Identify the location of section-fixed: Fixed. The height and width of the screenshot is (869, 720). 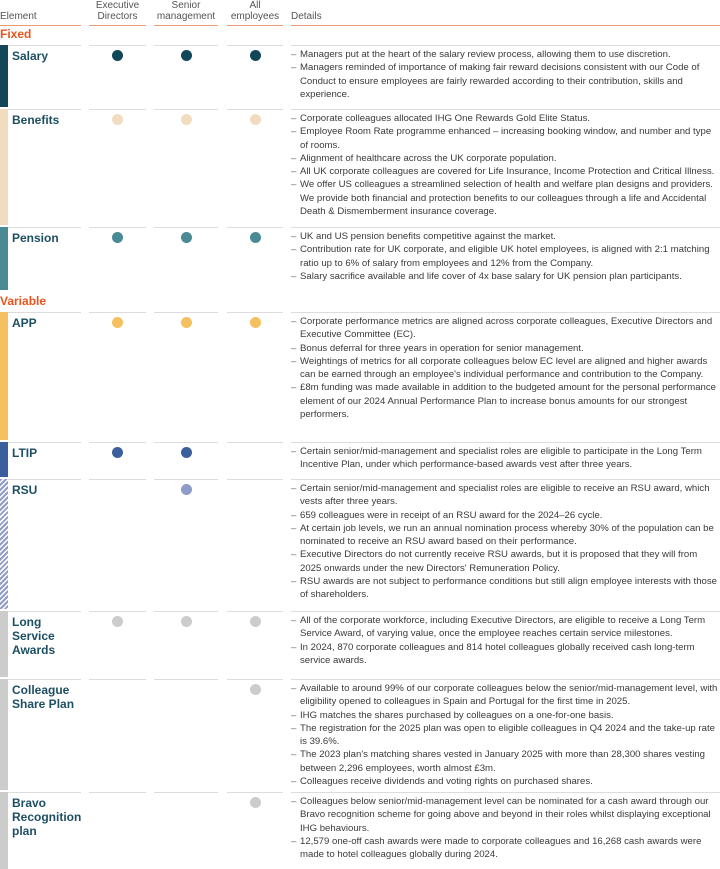
(16, 34).